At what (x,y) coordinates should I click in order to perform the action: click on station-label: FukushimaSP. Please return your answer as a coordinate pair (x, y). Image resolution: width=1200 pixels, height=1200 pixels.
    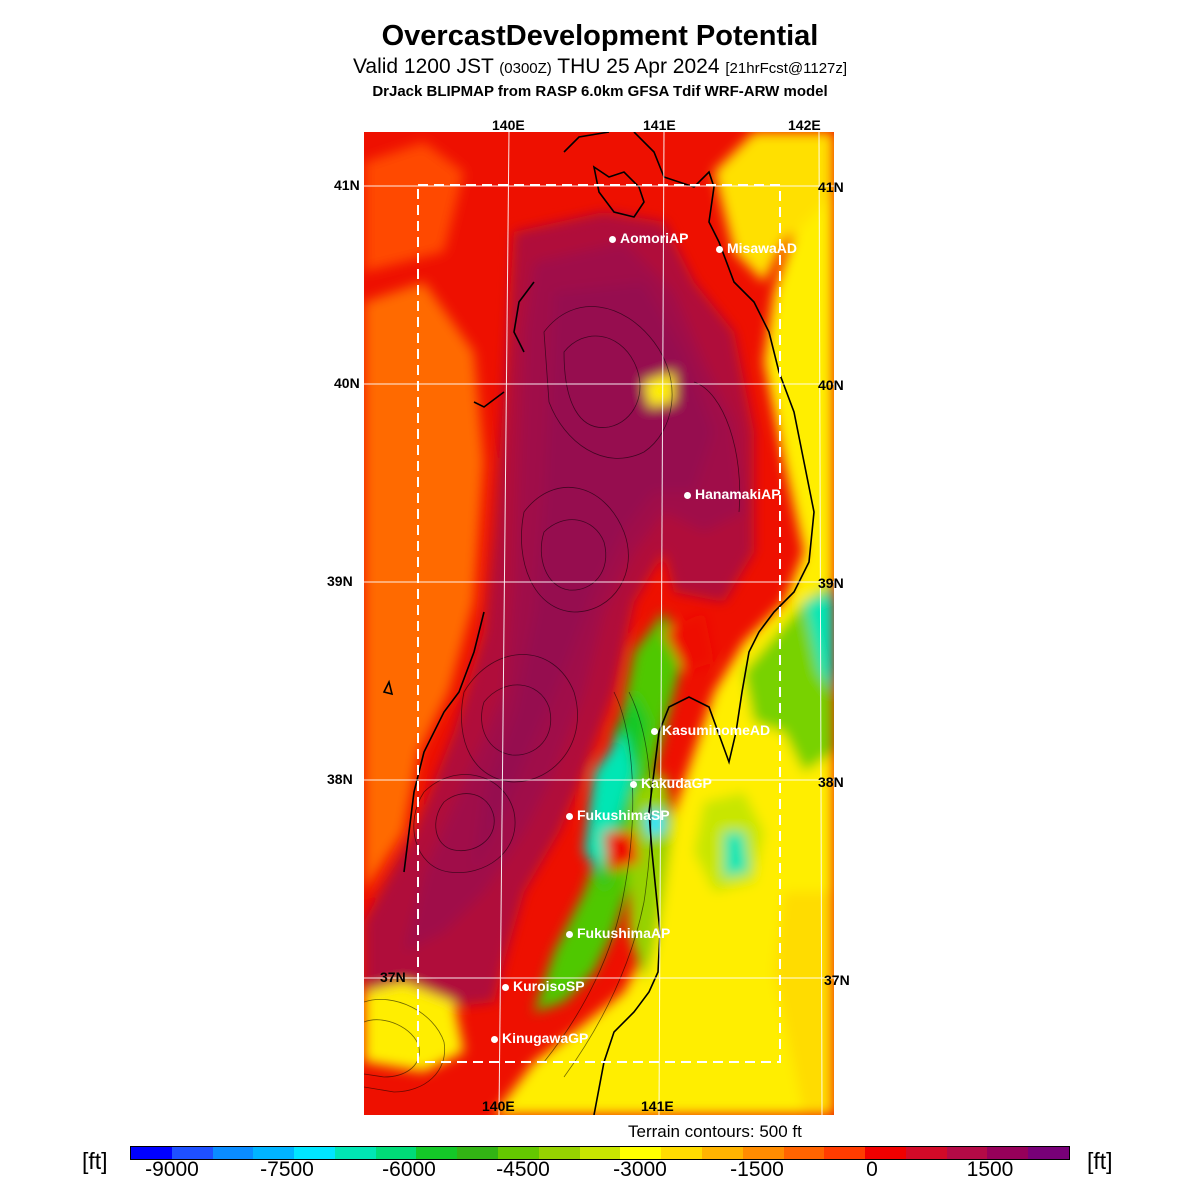
    Looking at the image, I should click on (623, 815).